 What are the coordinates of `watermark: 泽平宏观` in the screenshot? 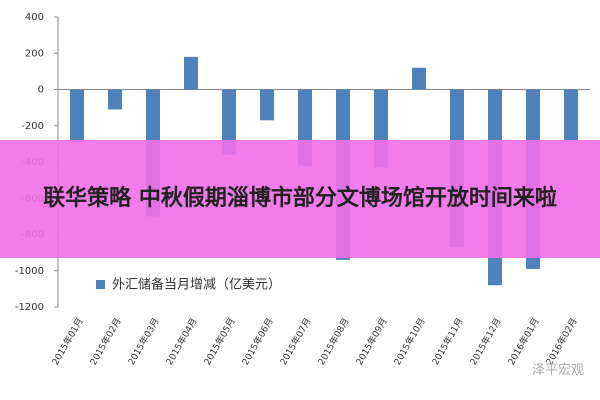 It's located at (557, 370).